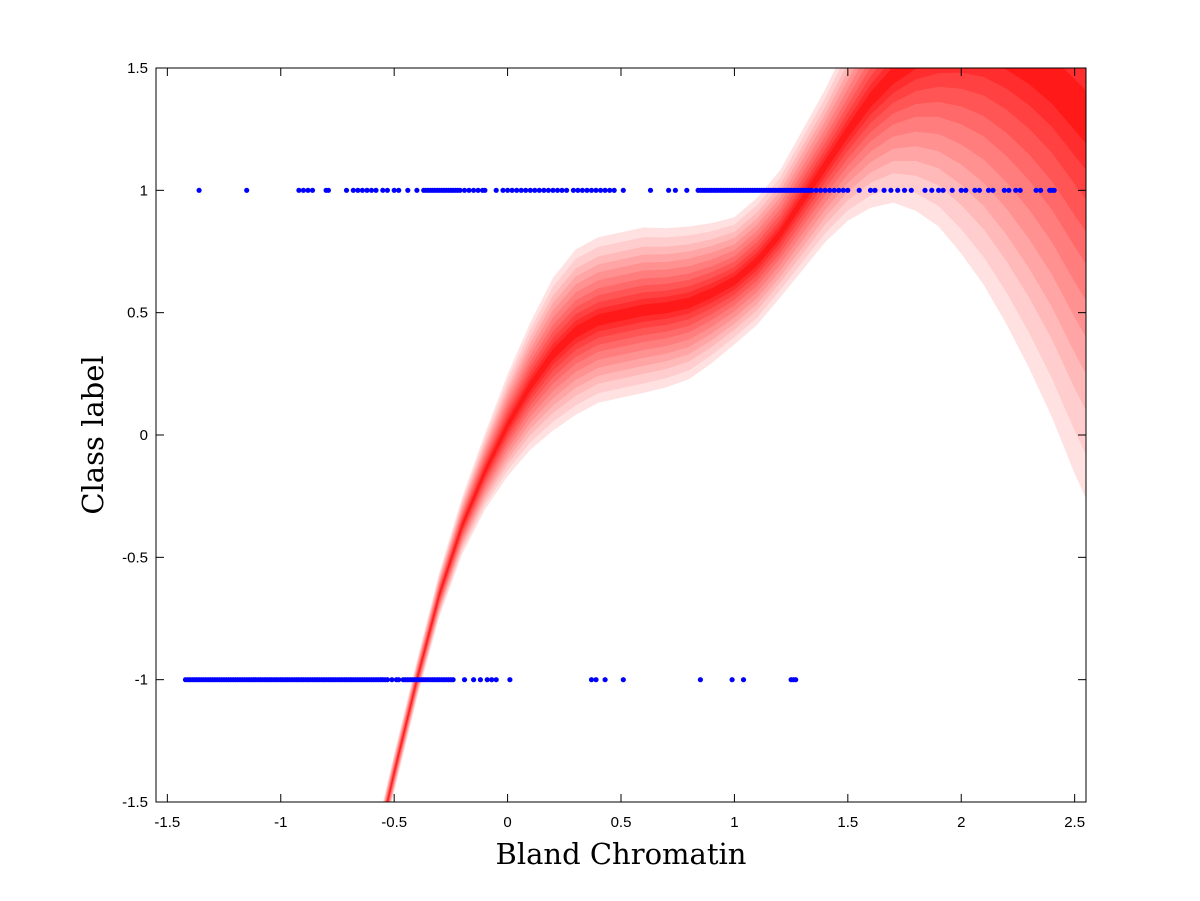  What do you see at coordinates (137, 68) in the screenshot?
I see `y-tick-label: 1.5` at bounding box center [137, 68].